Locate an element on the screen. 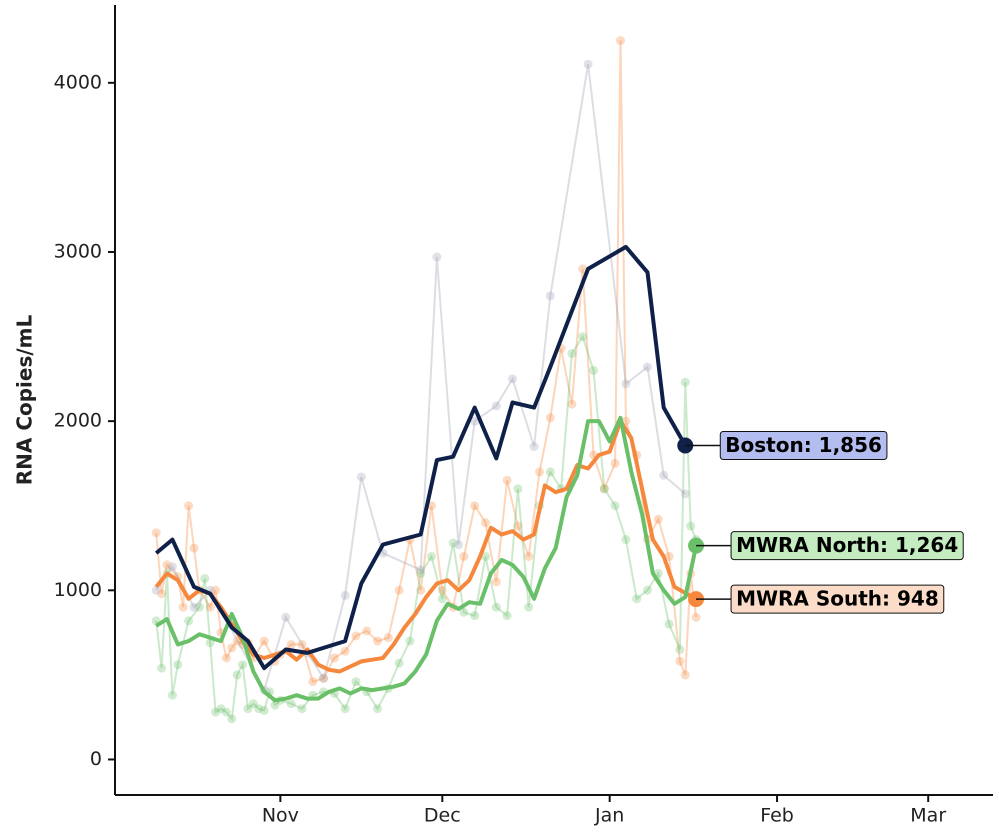 The image size is (999, 835). end-label: MWRA North: 1,264 is located at coordinates (847, 546).